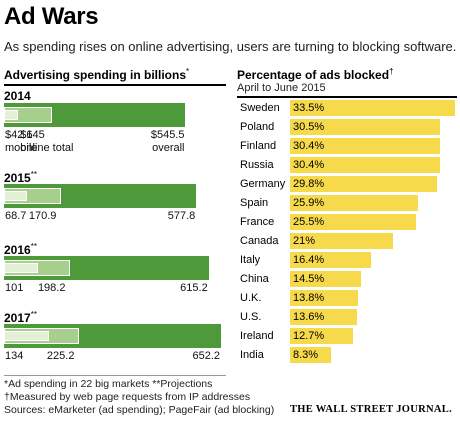 Image resolution: width=460 pixels, height=421 pixels. What do you see at coordinates (259, 241) in the screenshot?
I see `country-label: Canada` at bounding box center [259, 241].